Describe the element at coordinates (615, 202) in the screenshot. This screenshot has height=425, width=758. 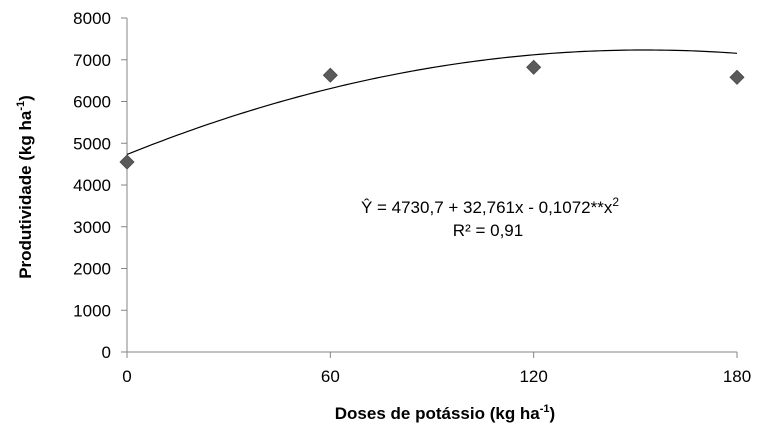
I see `regression-equation-exponent: 2` at that location.